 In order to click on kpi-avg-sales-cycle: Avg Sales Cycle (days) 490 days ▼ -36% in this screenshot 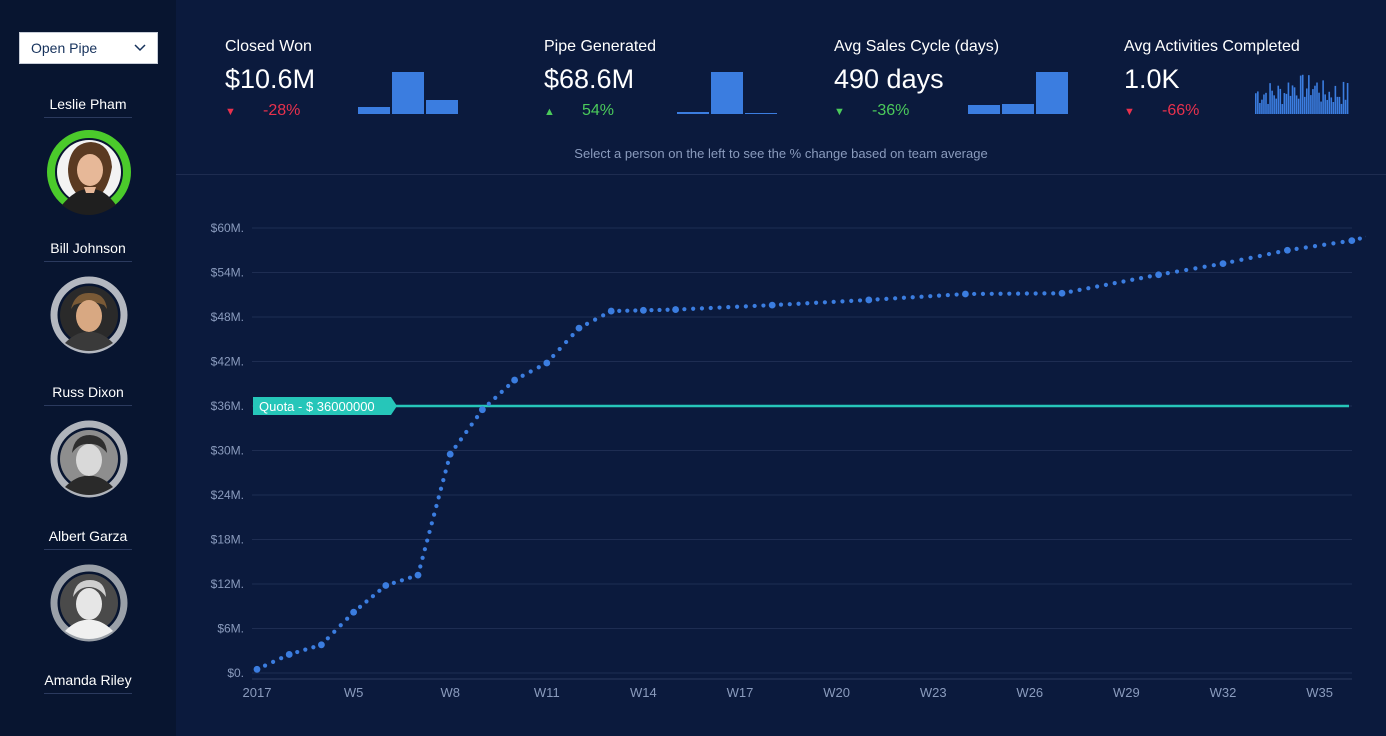, I will do `click(969, 83)`.